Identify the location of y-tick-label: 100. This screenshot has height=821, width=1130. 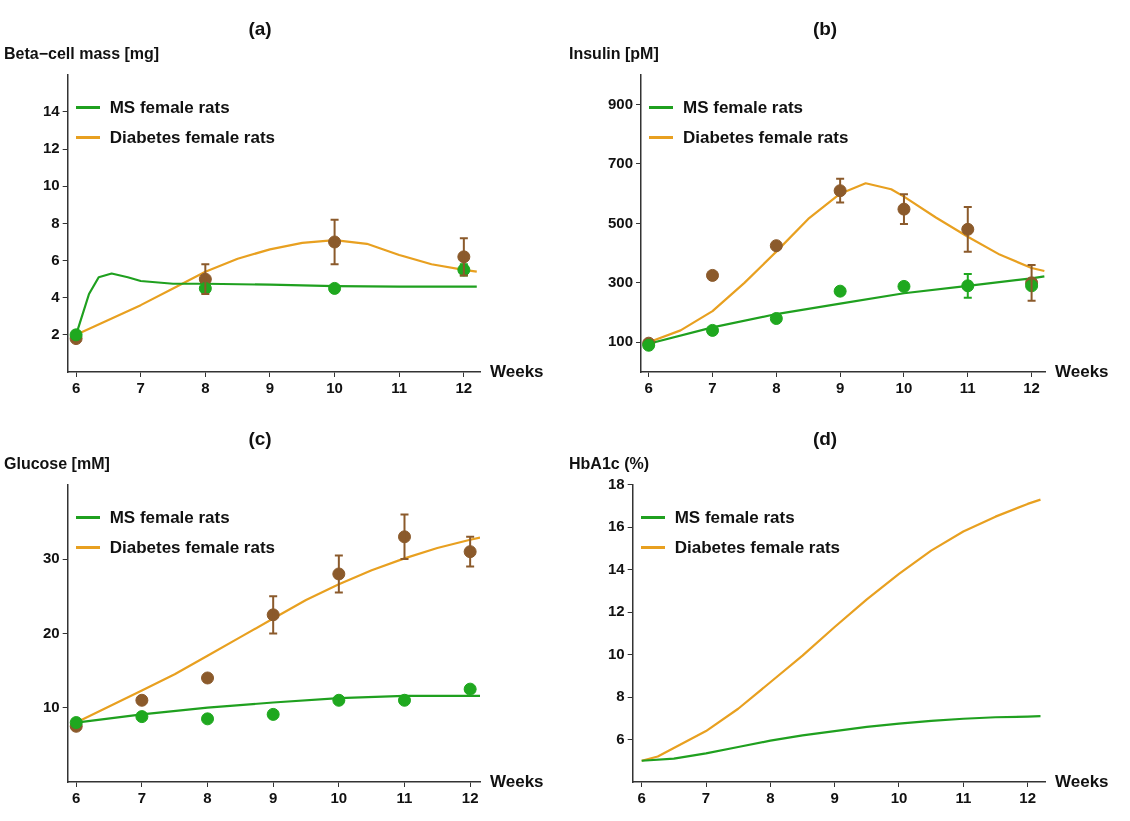
(621, 341).